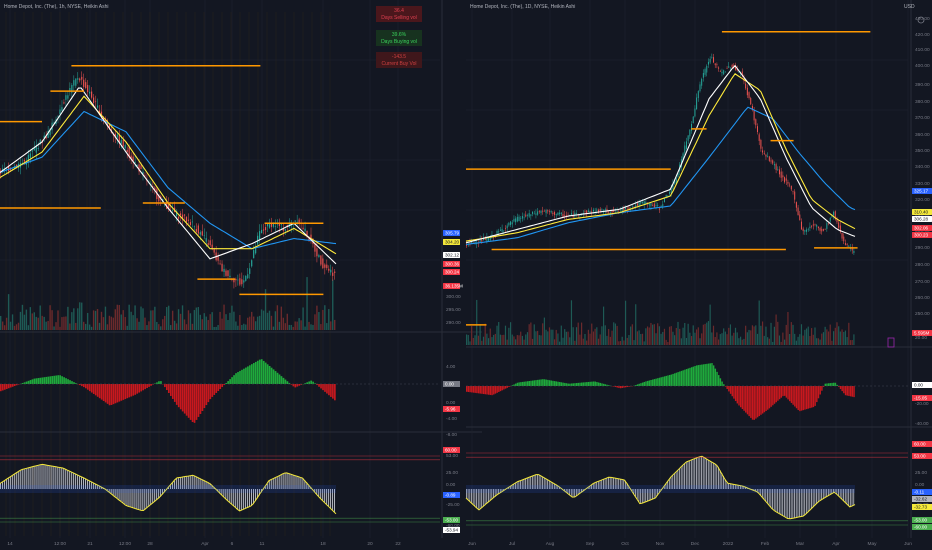  Describe the element at coordinates (922, 314) in the screenshot. I see `price-tick-label: 250.00` at that location.